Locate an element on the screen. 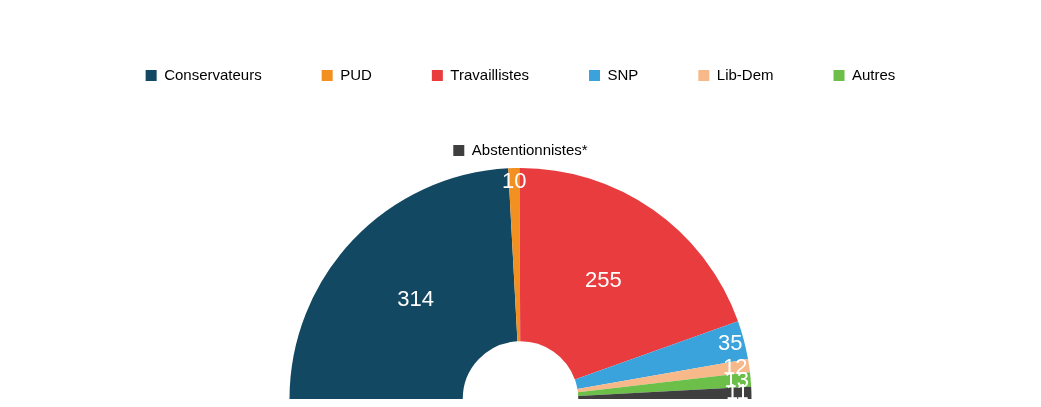 The width and height of the screenshot is (1041, 407). data-label: 314 is located at coordinates (416, 298).